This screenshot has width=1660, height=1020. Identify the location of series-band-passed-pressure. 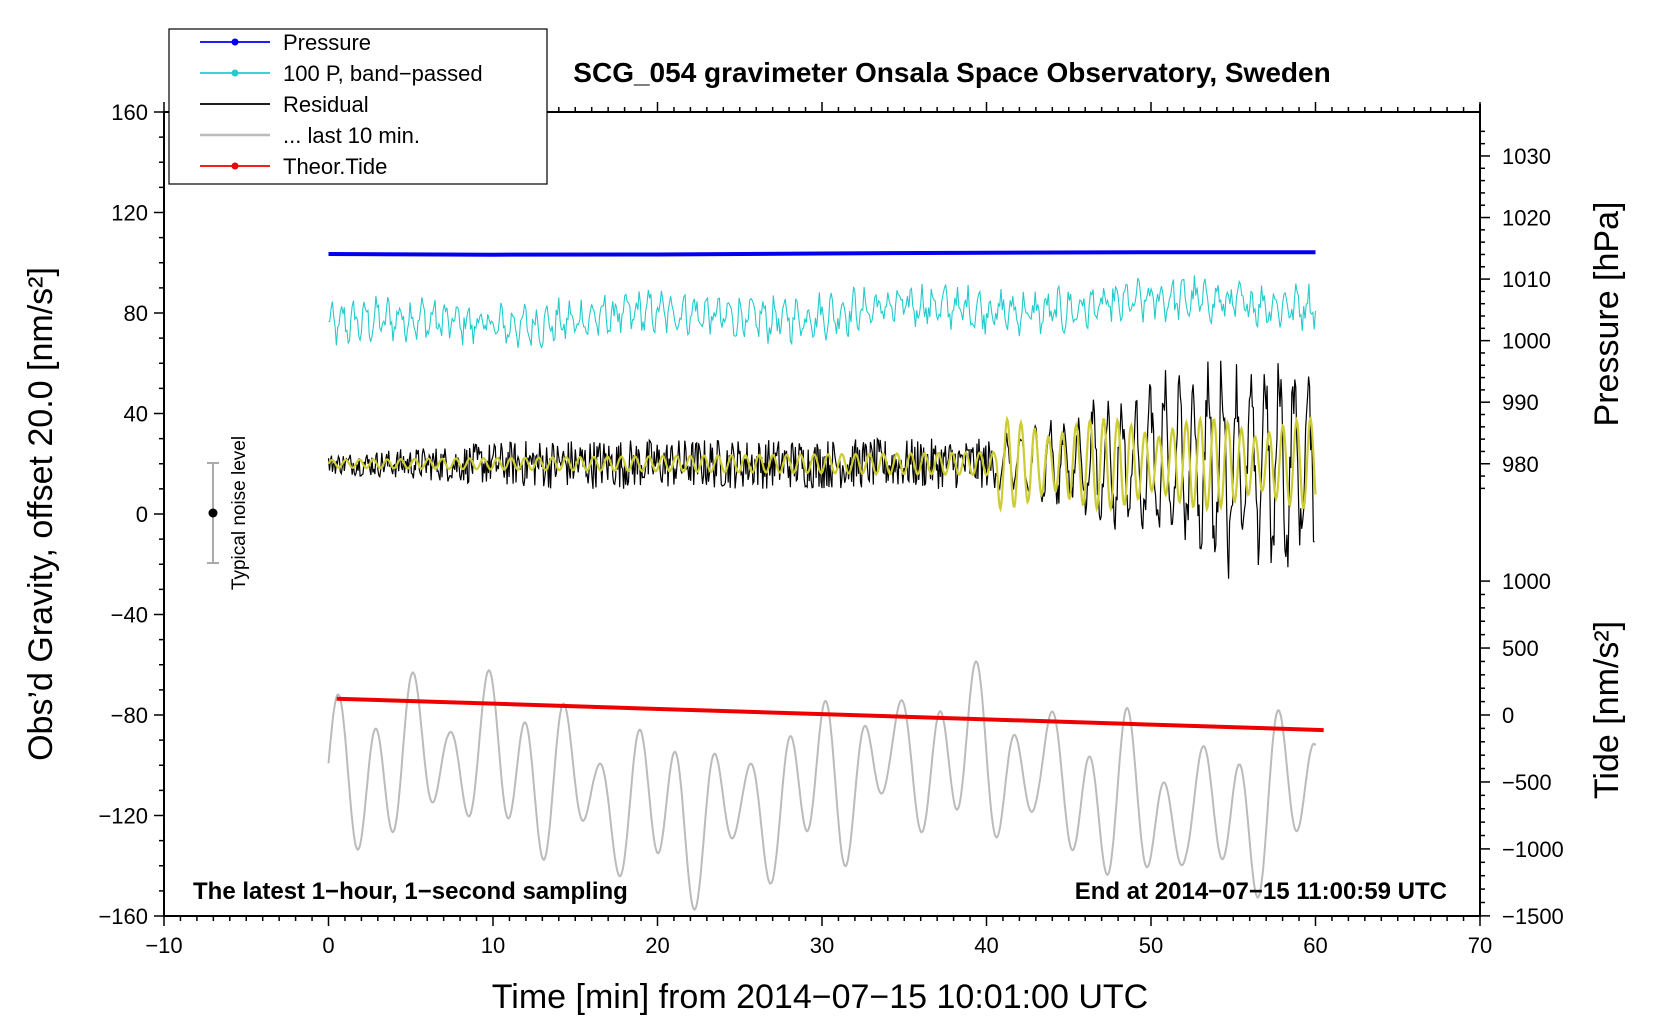
(822, 312).